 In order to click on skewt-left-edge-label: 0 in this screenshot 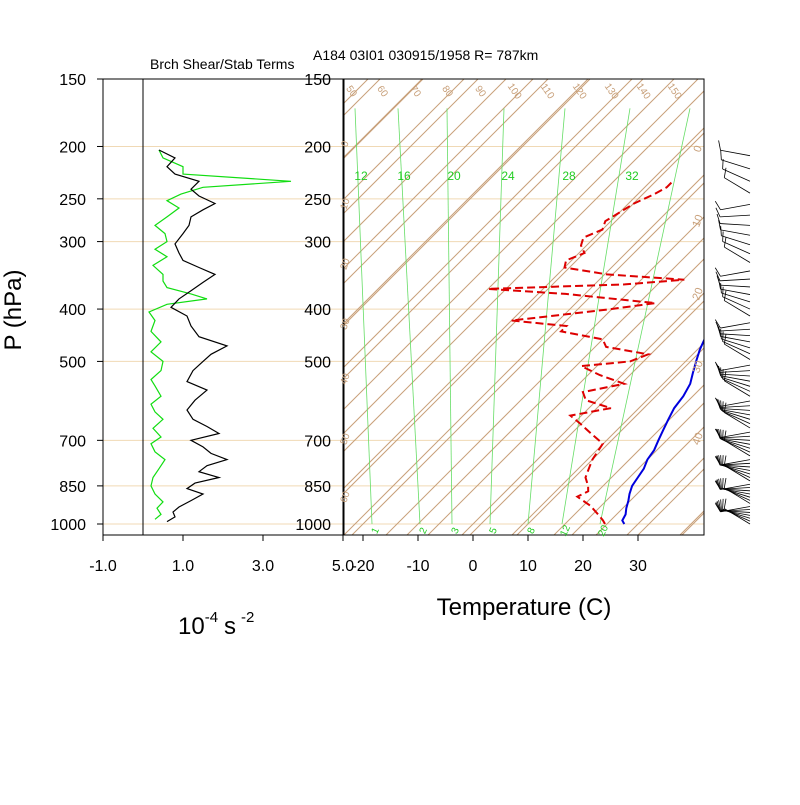, I will do `click(346, 143)`.